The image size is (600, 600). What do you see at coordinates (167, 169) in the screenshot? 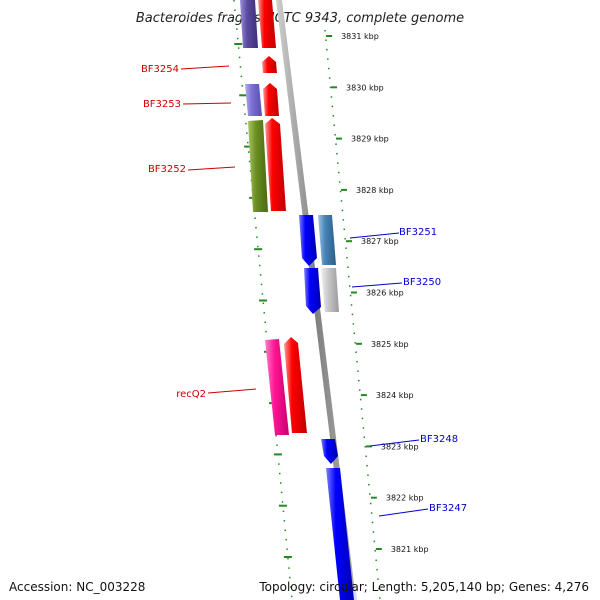
I see `gene-label-BF3252: BF3252` at bounding box center [167, 169].